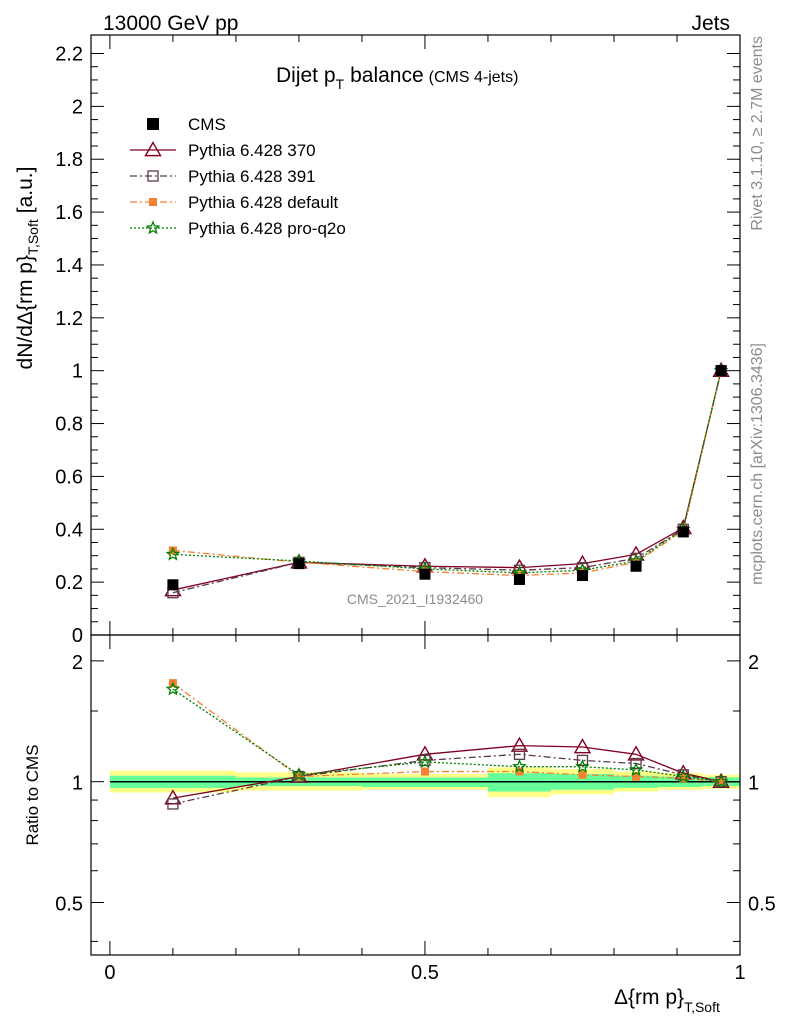 The height and width of the screenshot is (1024, 786). I want to click on header-energy: 13000 GeV pp, so click(170, 23).